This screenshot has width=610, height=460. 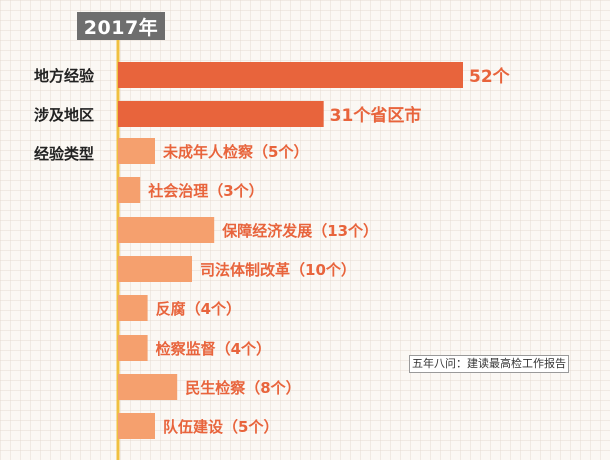 I want to click on value-label: 31个省区市, so click(x=376, y=115).